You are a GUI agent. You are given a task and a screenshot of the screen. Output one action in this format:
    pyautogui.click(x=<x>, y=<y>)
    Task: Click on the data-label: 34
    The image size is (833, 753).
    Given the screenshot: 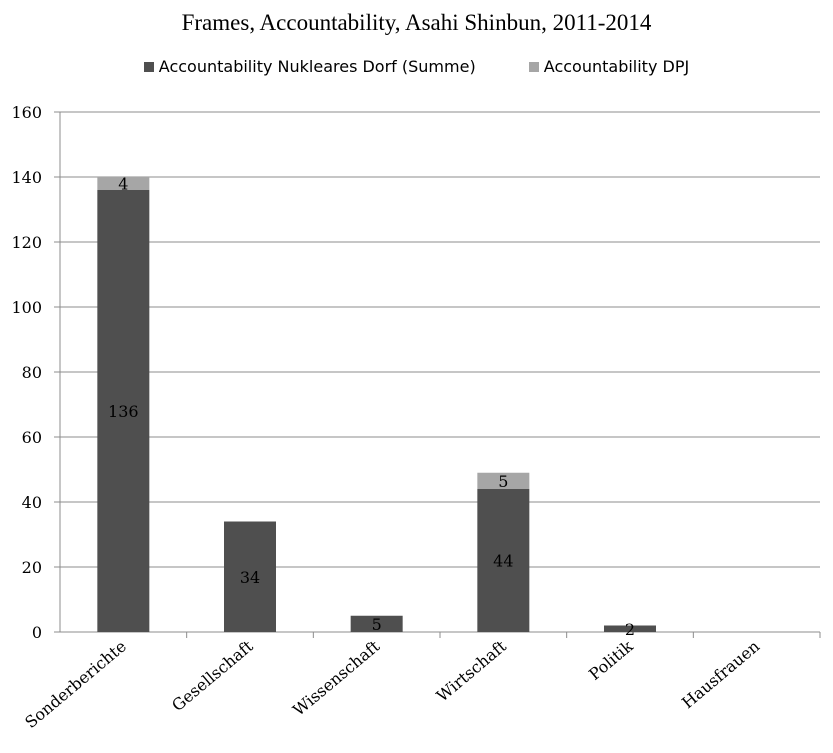 What is the action you would take?
    pyautogui.click(x=250, y=577)
    